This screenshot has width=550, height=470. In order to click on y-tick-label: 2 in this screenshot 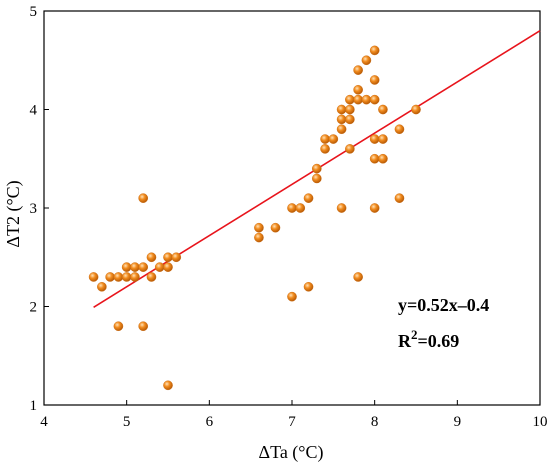, I will do `click(34, 308)`.